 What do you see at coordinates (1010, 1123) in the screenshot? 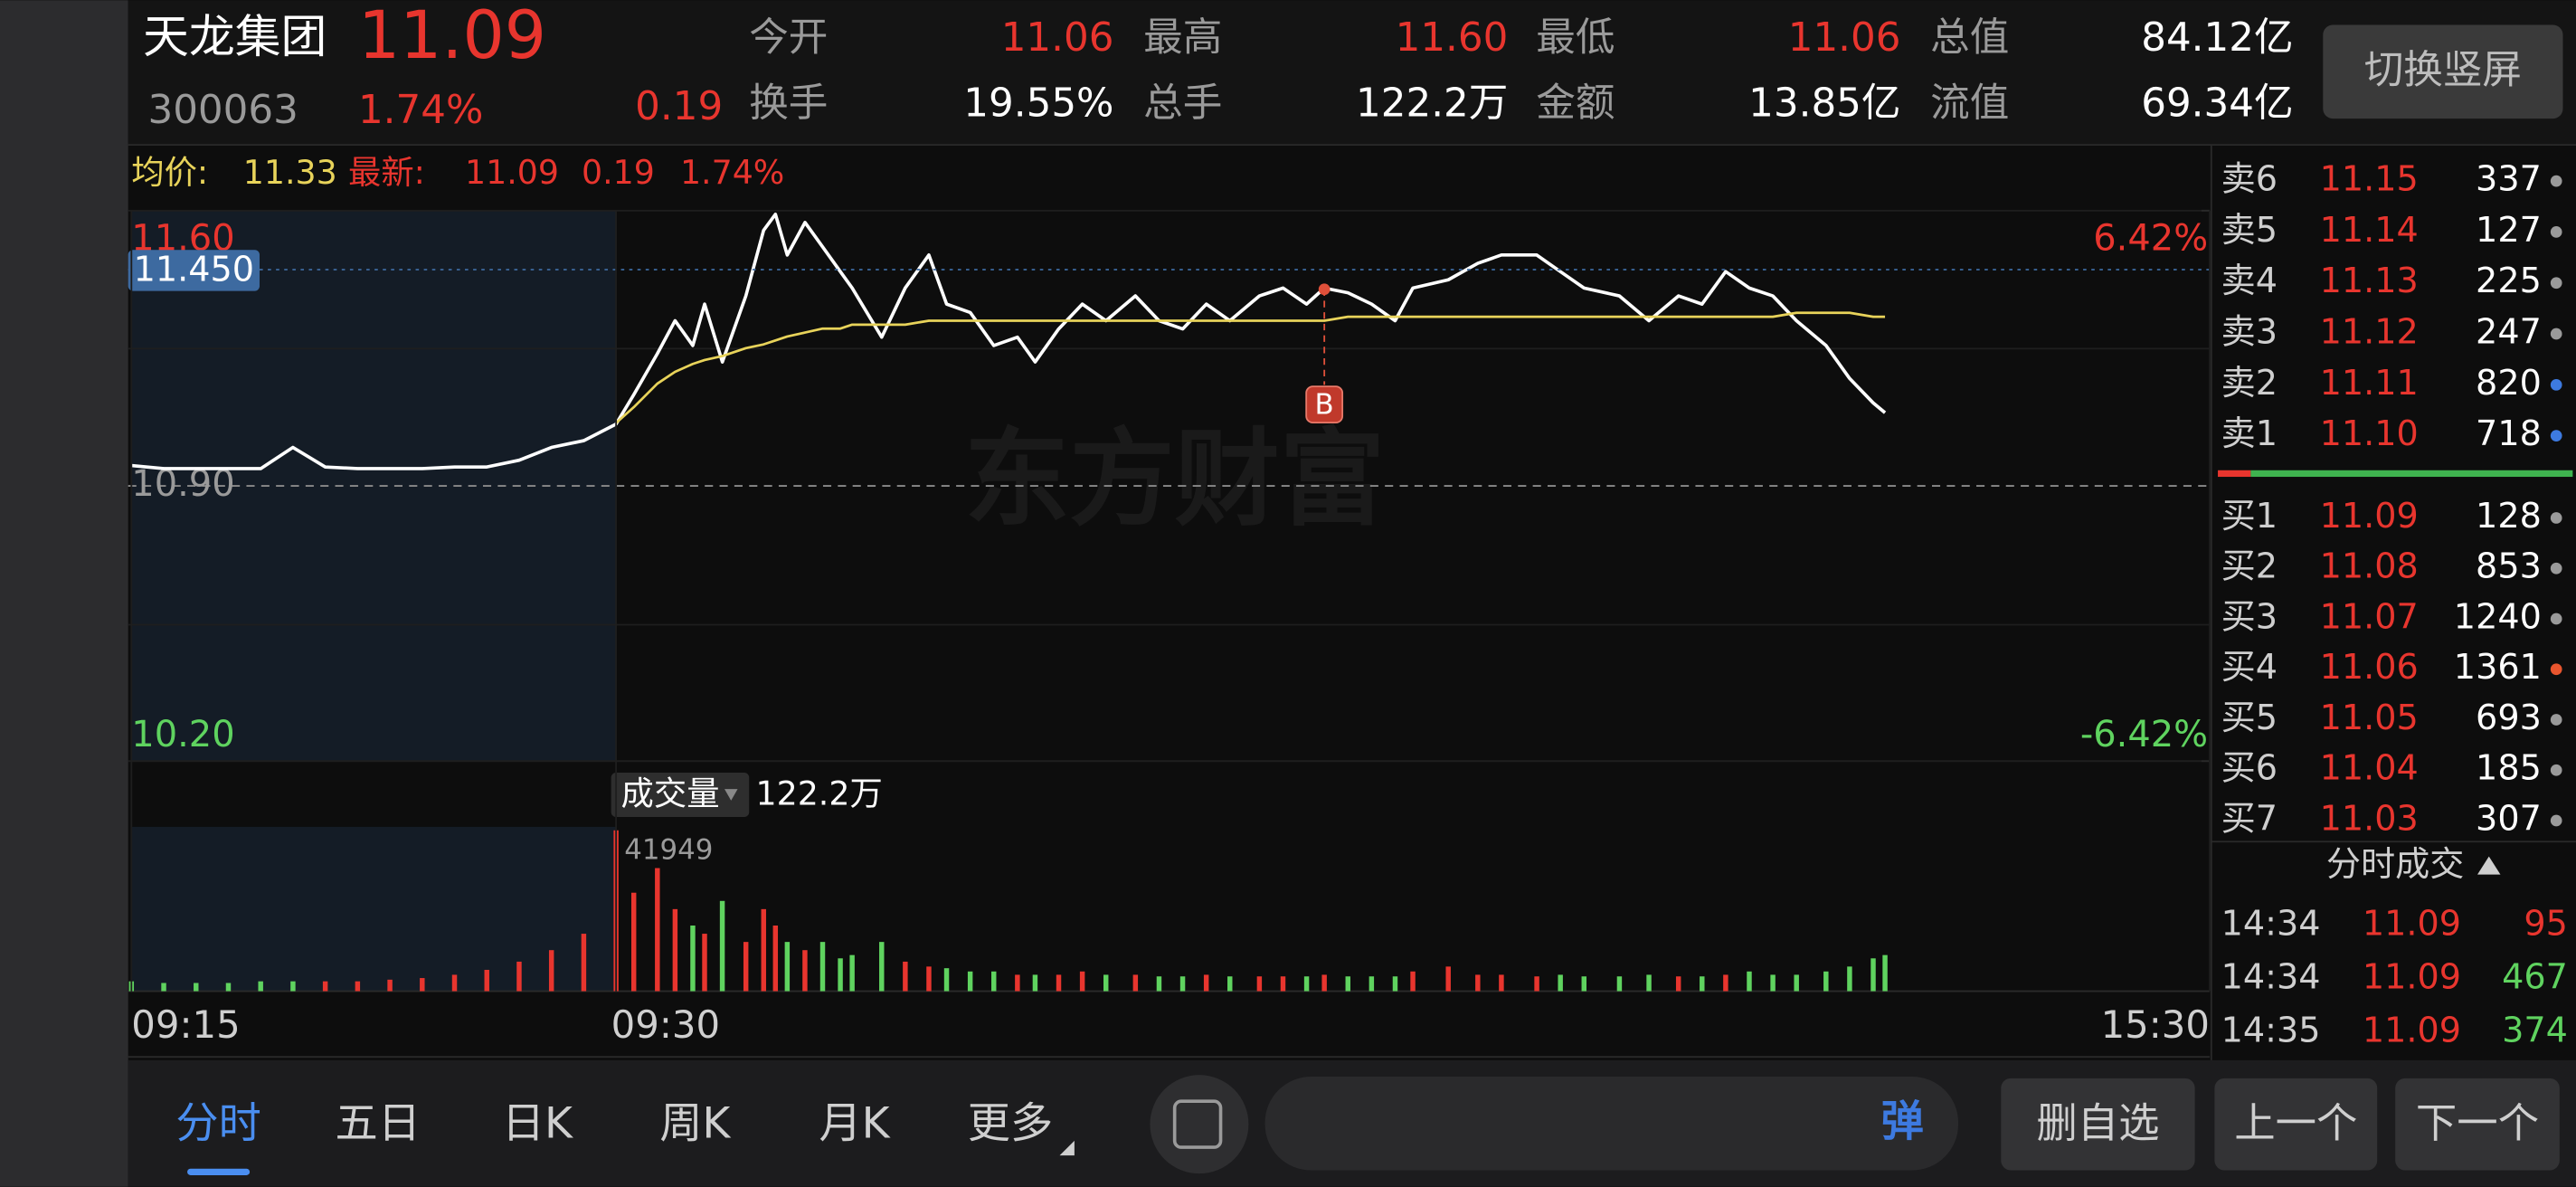
I see `tab: 更多` at bounding box center [1010, 1123].